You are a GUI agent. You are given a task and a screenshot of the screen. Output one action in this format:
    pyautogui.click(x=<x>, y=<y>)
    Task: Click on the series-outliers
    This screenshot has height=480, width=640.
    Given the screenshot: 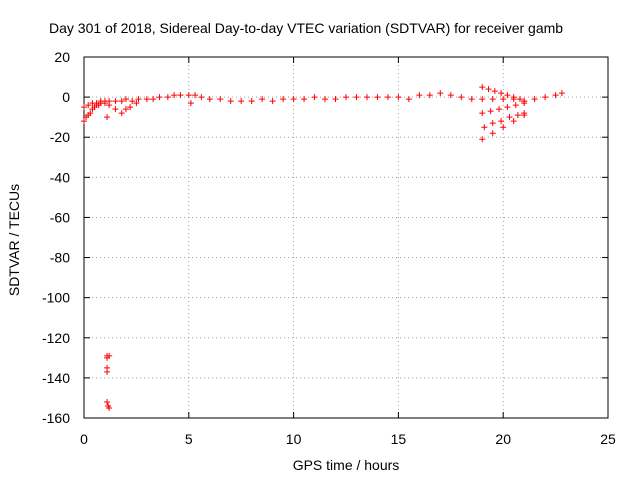 What is the action you would take?
    pyautogui.click(x=108, y=381)
    